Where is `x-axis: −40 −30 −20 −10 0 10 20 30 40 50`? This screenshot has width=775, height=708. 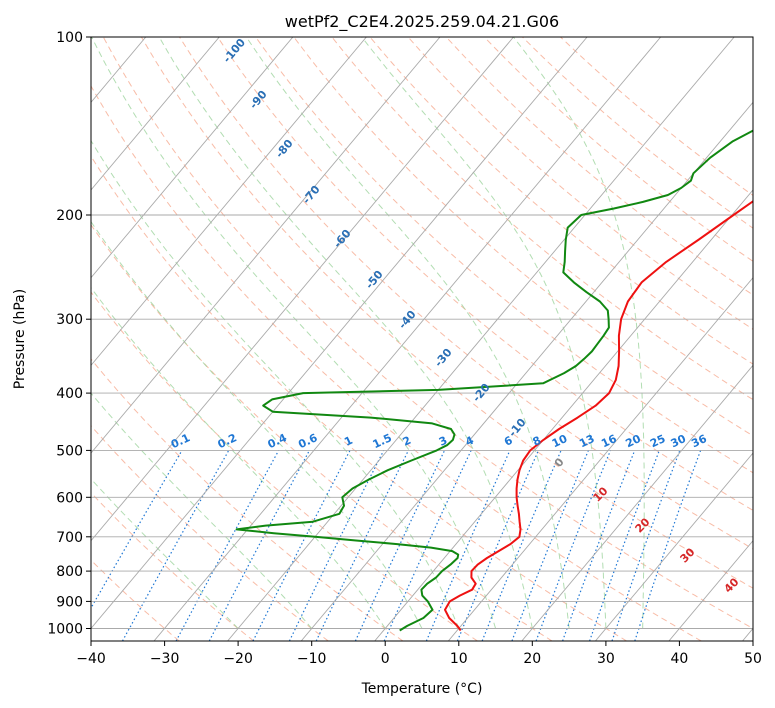
x-axis: −40 −30 −20 −10 0 10 20 30 40 50 is located at coordinates (419, 654).